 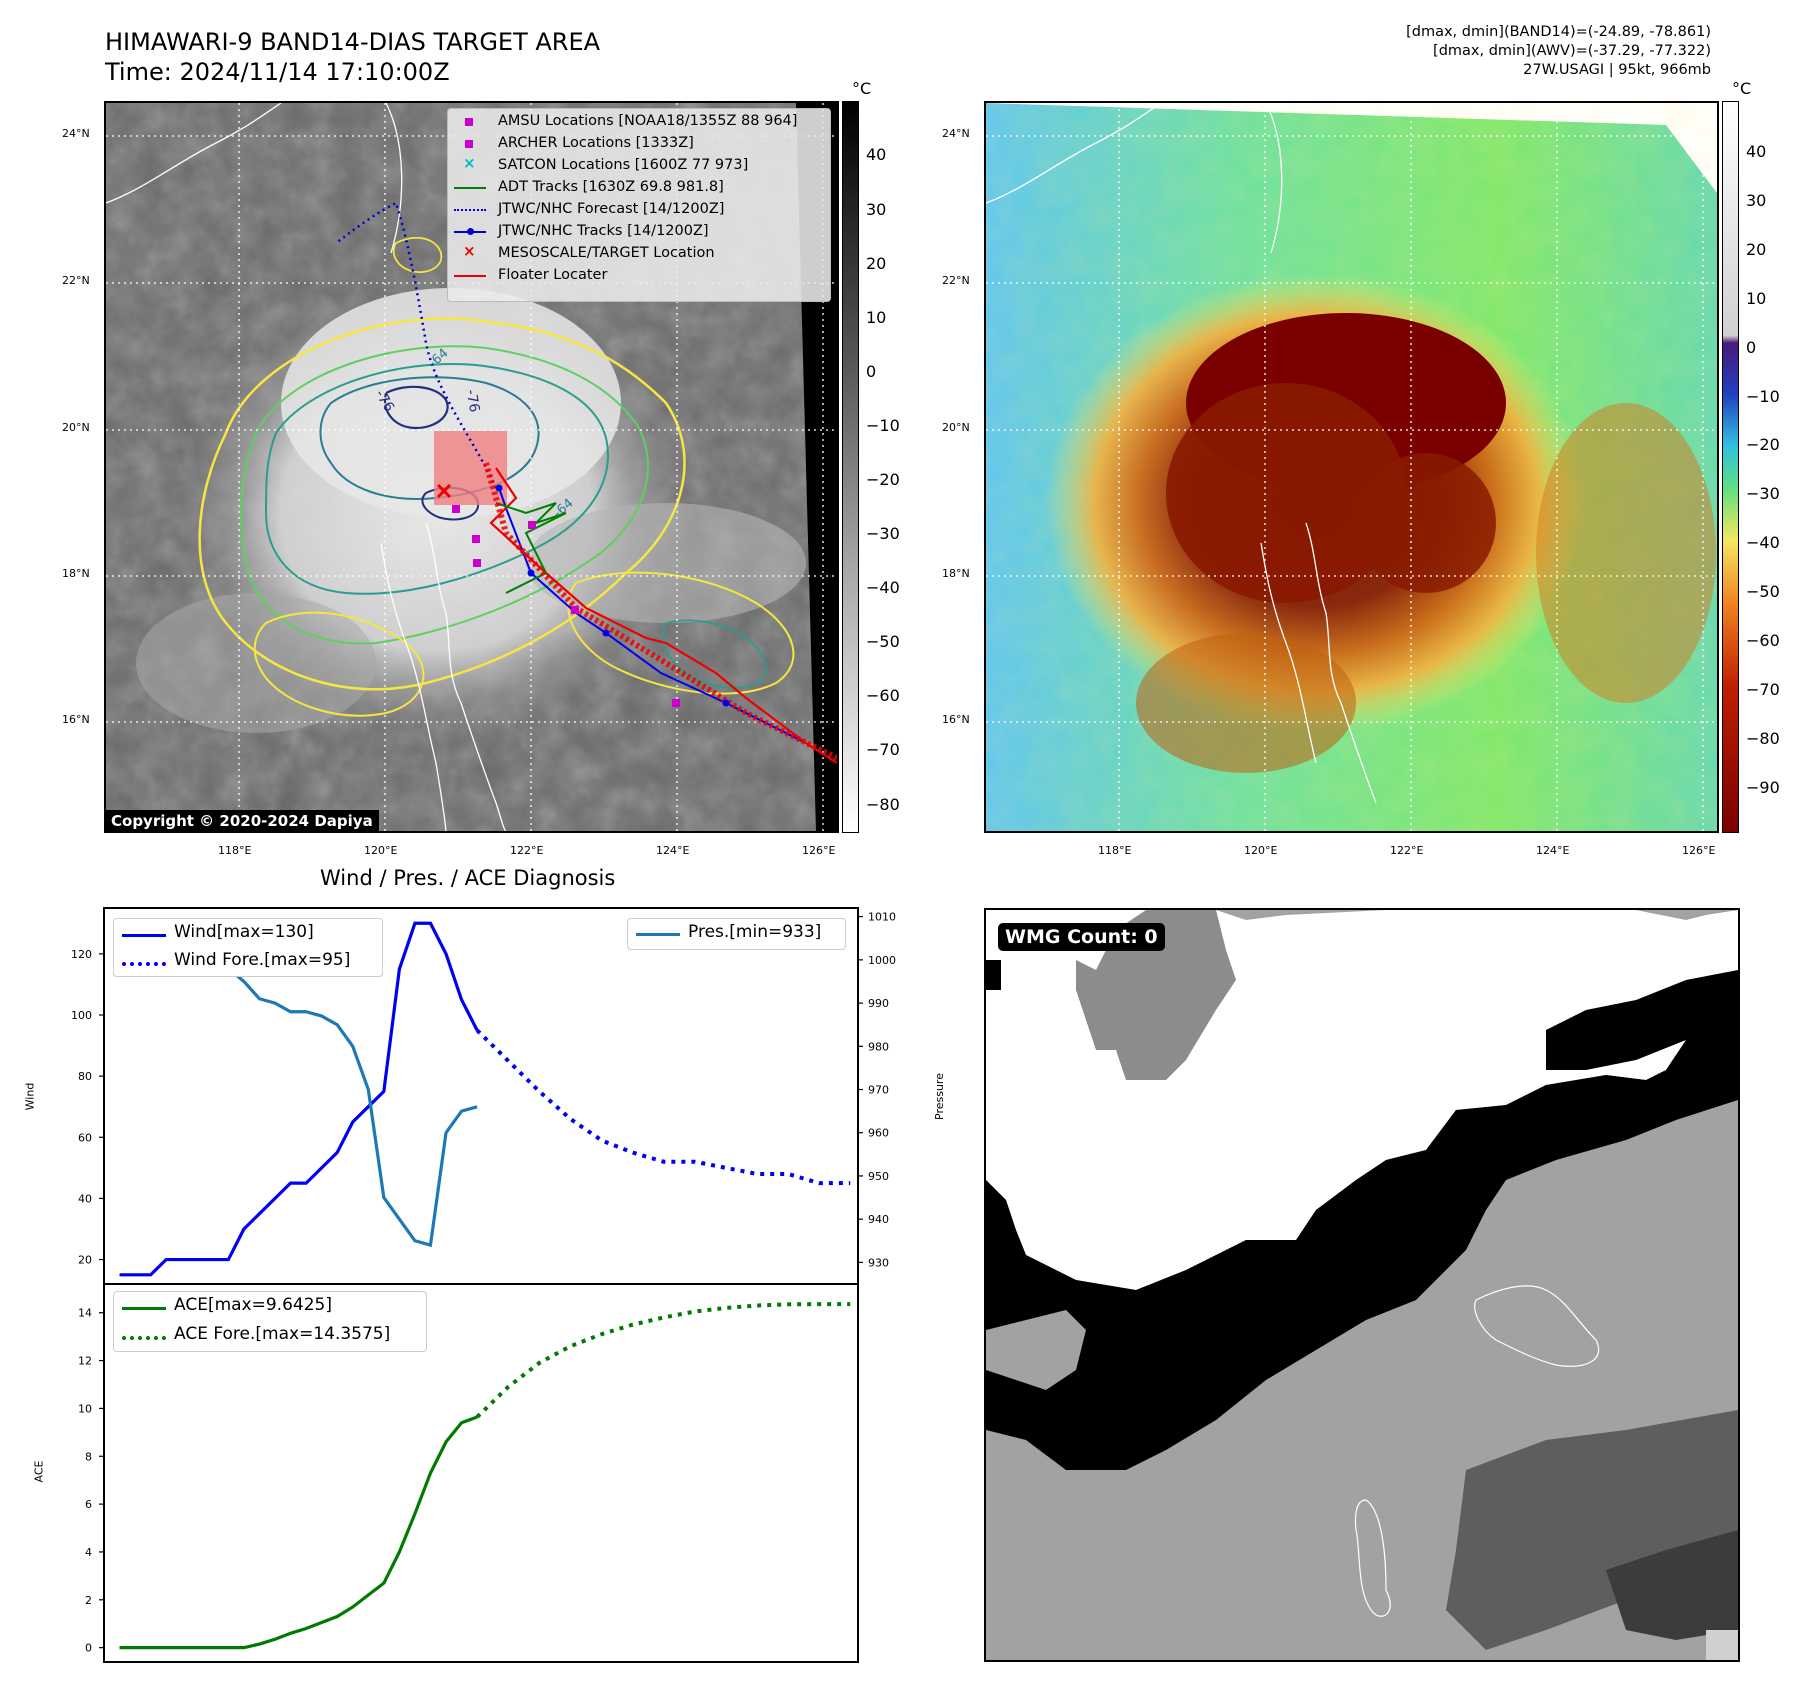 I want to click on legend-mesoscale-label: MESOSCALE/TARGET Location, so click(x=606, y=253).